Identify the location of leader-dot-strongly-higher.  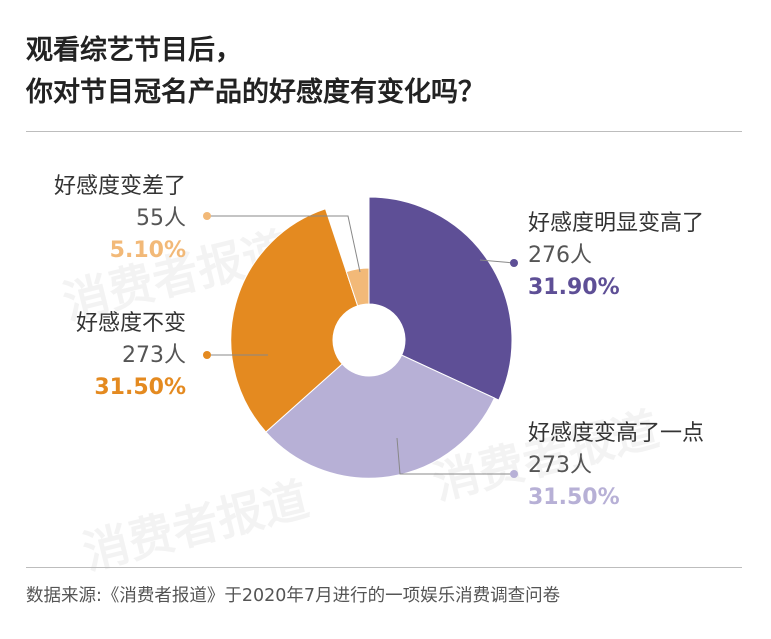
(514, 263).